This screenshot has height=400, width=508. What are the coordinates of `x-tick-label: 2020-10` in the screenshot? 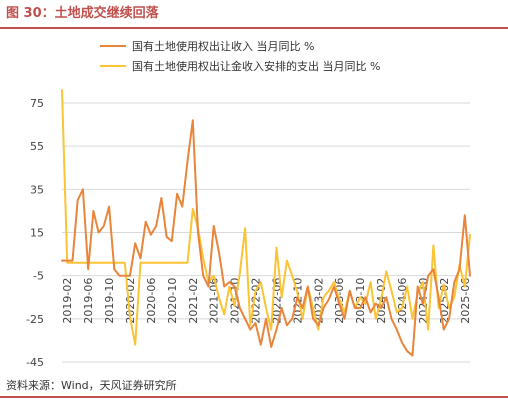 It's located at (172, 301).